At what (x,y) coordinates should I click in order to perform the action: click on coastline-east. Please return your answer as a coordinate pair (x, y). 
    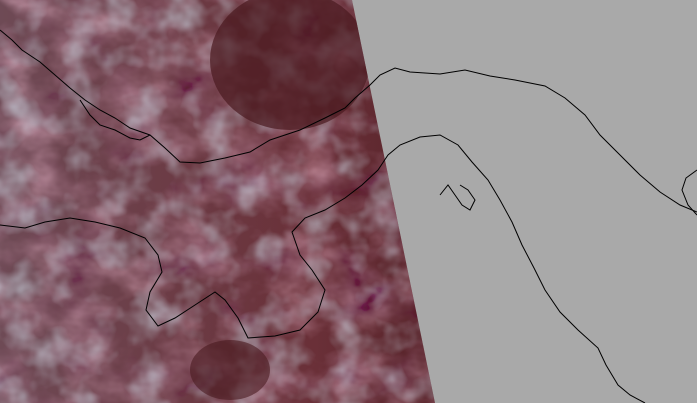
    Looking at the image, I should click on (689, 192).